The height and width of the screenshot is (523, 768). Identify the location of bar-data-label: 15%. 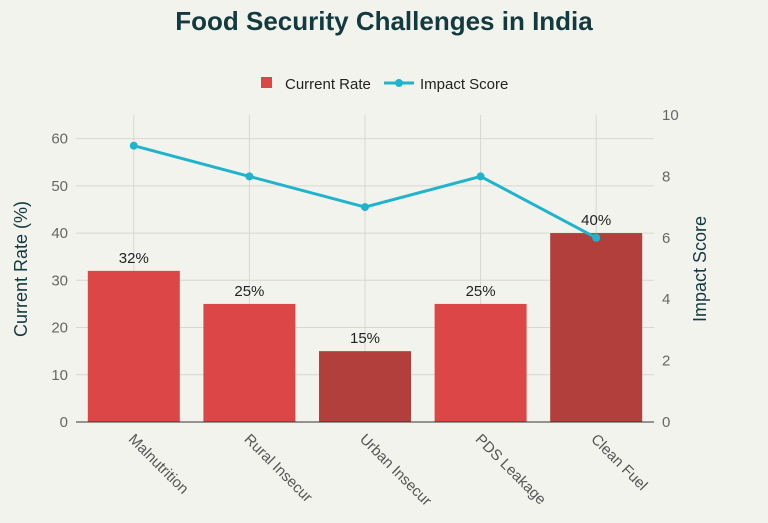
(365, 338).